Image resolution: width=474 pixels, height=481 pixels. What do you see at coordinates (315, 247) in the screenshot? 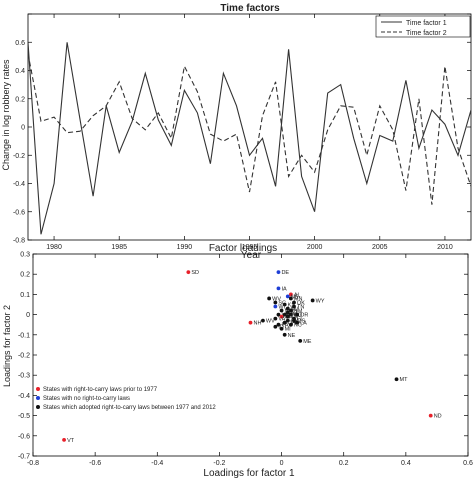
I see `x-tick-label: 2000` at bounding box center [315, 247].